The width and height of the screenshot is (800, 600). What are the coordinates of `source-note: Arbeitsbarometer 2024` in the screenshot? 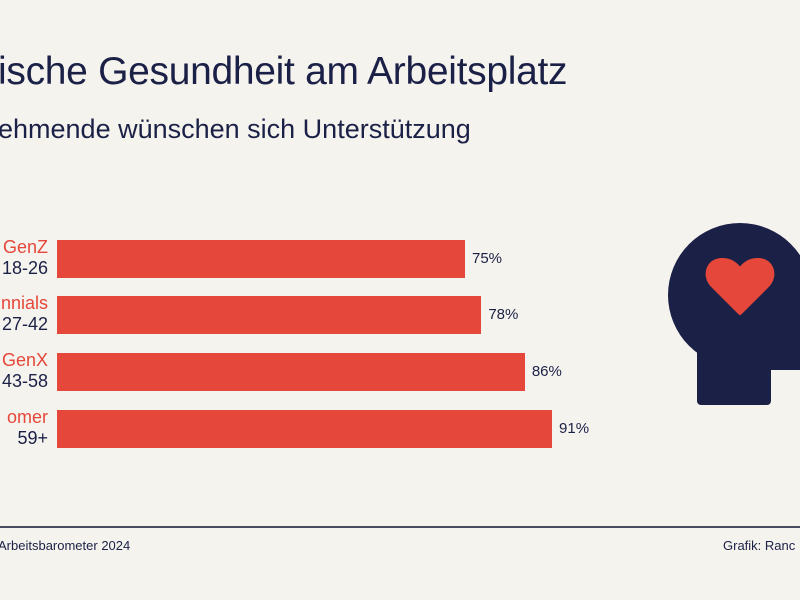 It's located at (65, 545).